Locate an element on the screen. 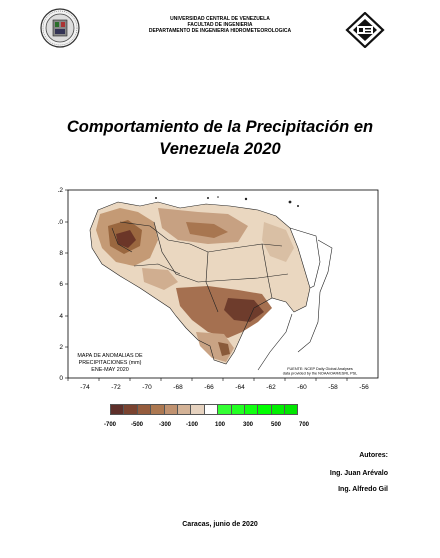 The height and width of the screenshot is (558, 440). place-date: Caracas, junio de 2020 is located at coordinates (220, 524).